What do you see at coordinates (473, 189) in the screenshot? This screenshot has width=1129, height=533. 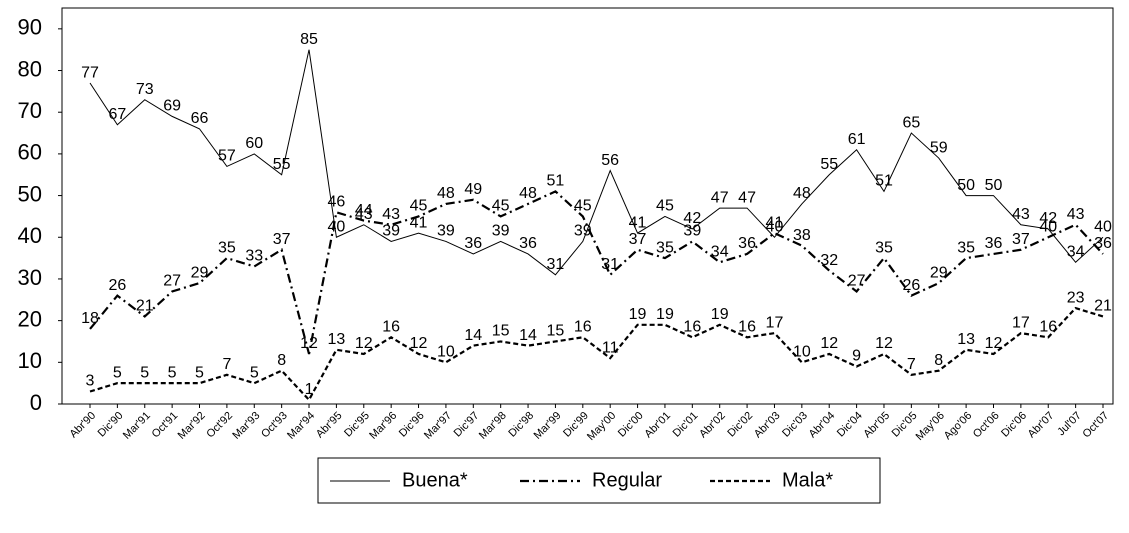 I see `data-label: 49` at bounding box center [473, 189].